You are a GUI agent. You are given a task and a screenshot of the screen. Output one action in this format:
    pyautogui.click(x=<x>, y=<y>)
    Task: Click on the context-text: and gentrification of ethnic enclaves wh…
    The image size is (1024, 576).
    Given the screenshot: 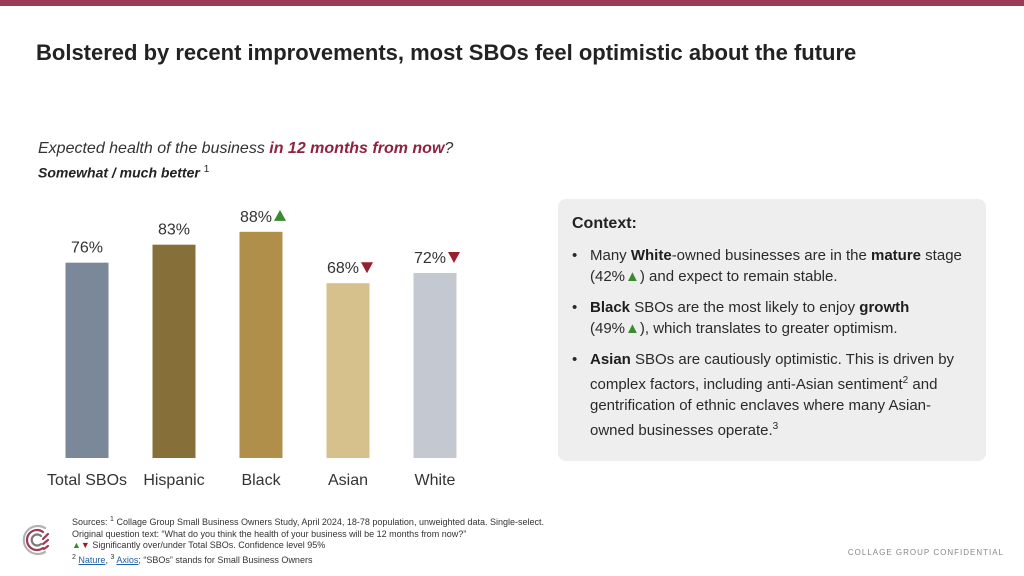 What is the action you would take?
    pyautogui.click(x=764, y=407)
    